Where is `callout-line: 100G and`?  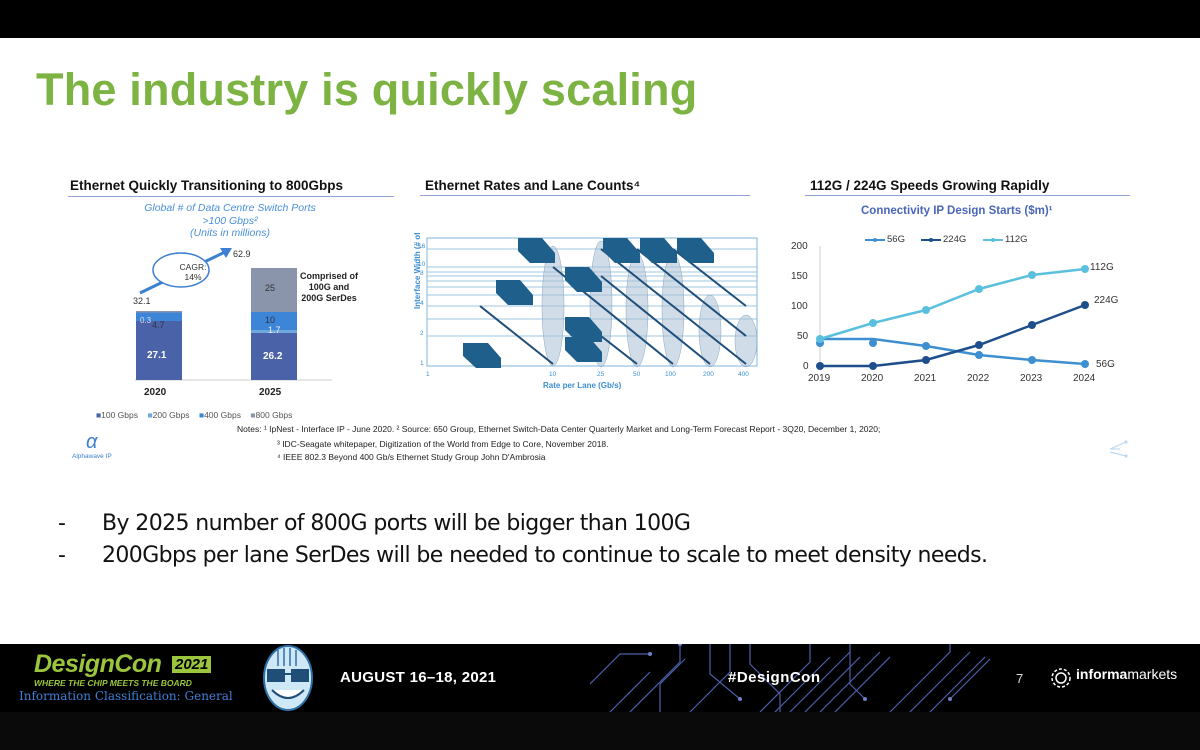 callout-line: 100G and is located at coordinates (329, 287).